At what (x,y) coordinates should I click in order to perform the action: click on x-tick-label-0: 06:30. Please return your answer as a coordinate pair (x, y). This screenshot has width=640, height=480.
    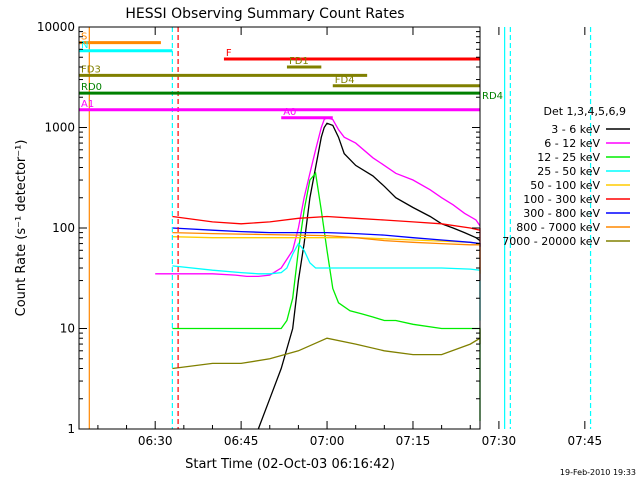
    Looking at the image, I should click on (155, 441).